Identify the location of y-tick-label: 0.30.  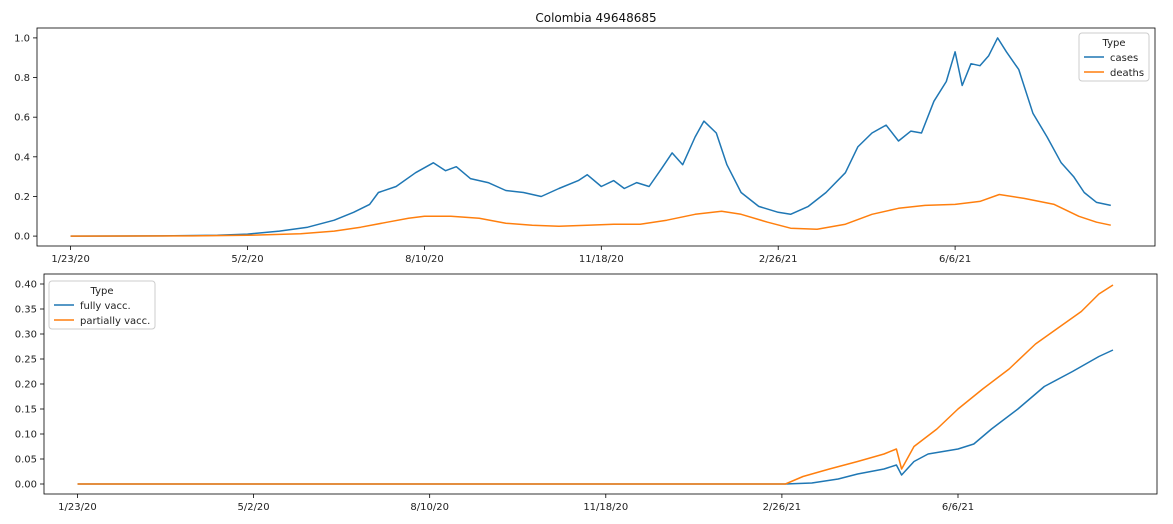
(26, 335).